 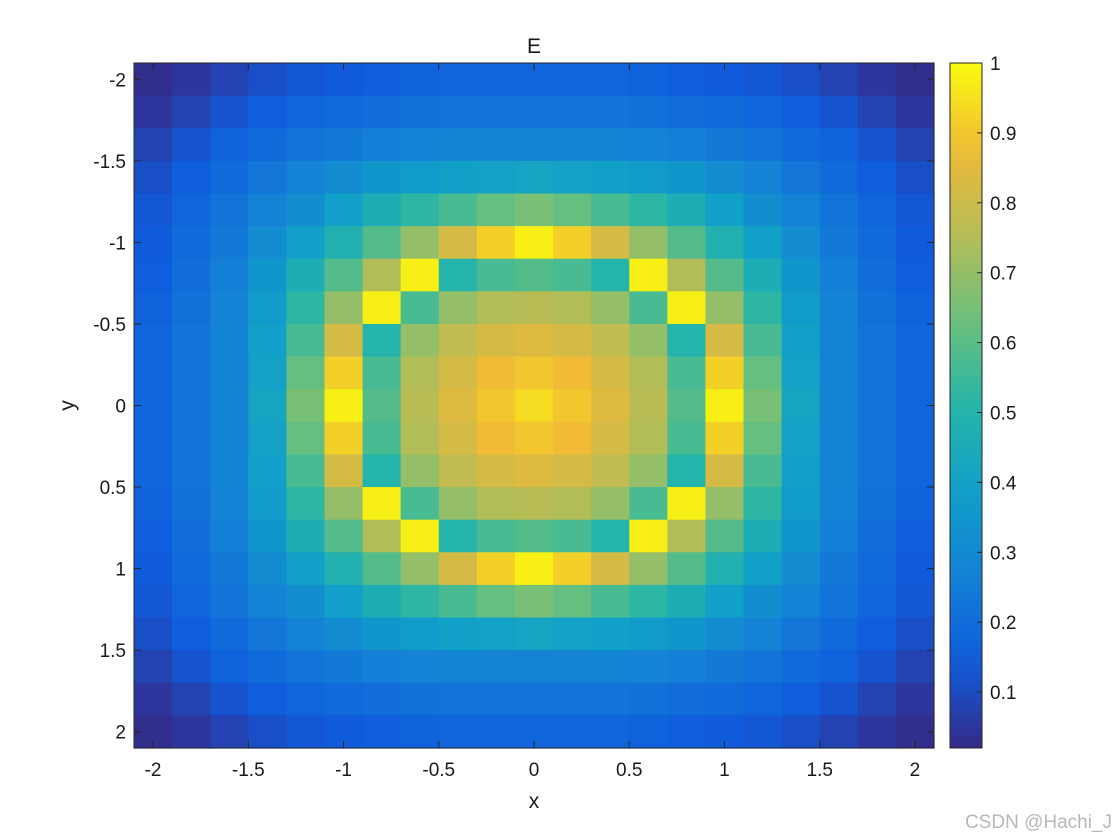 What do you see at coordinates (153, 770) in the screenshot?
I see `x-tick-label: -2` at bounding box center [153, 770].